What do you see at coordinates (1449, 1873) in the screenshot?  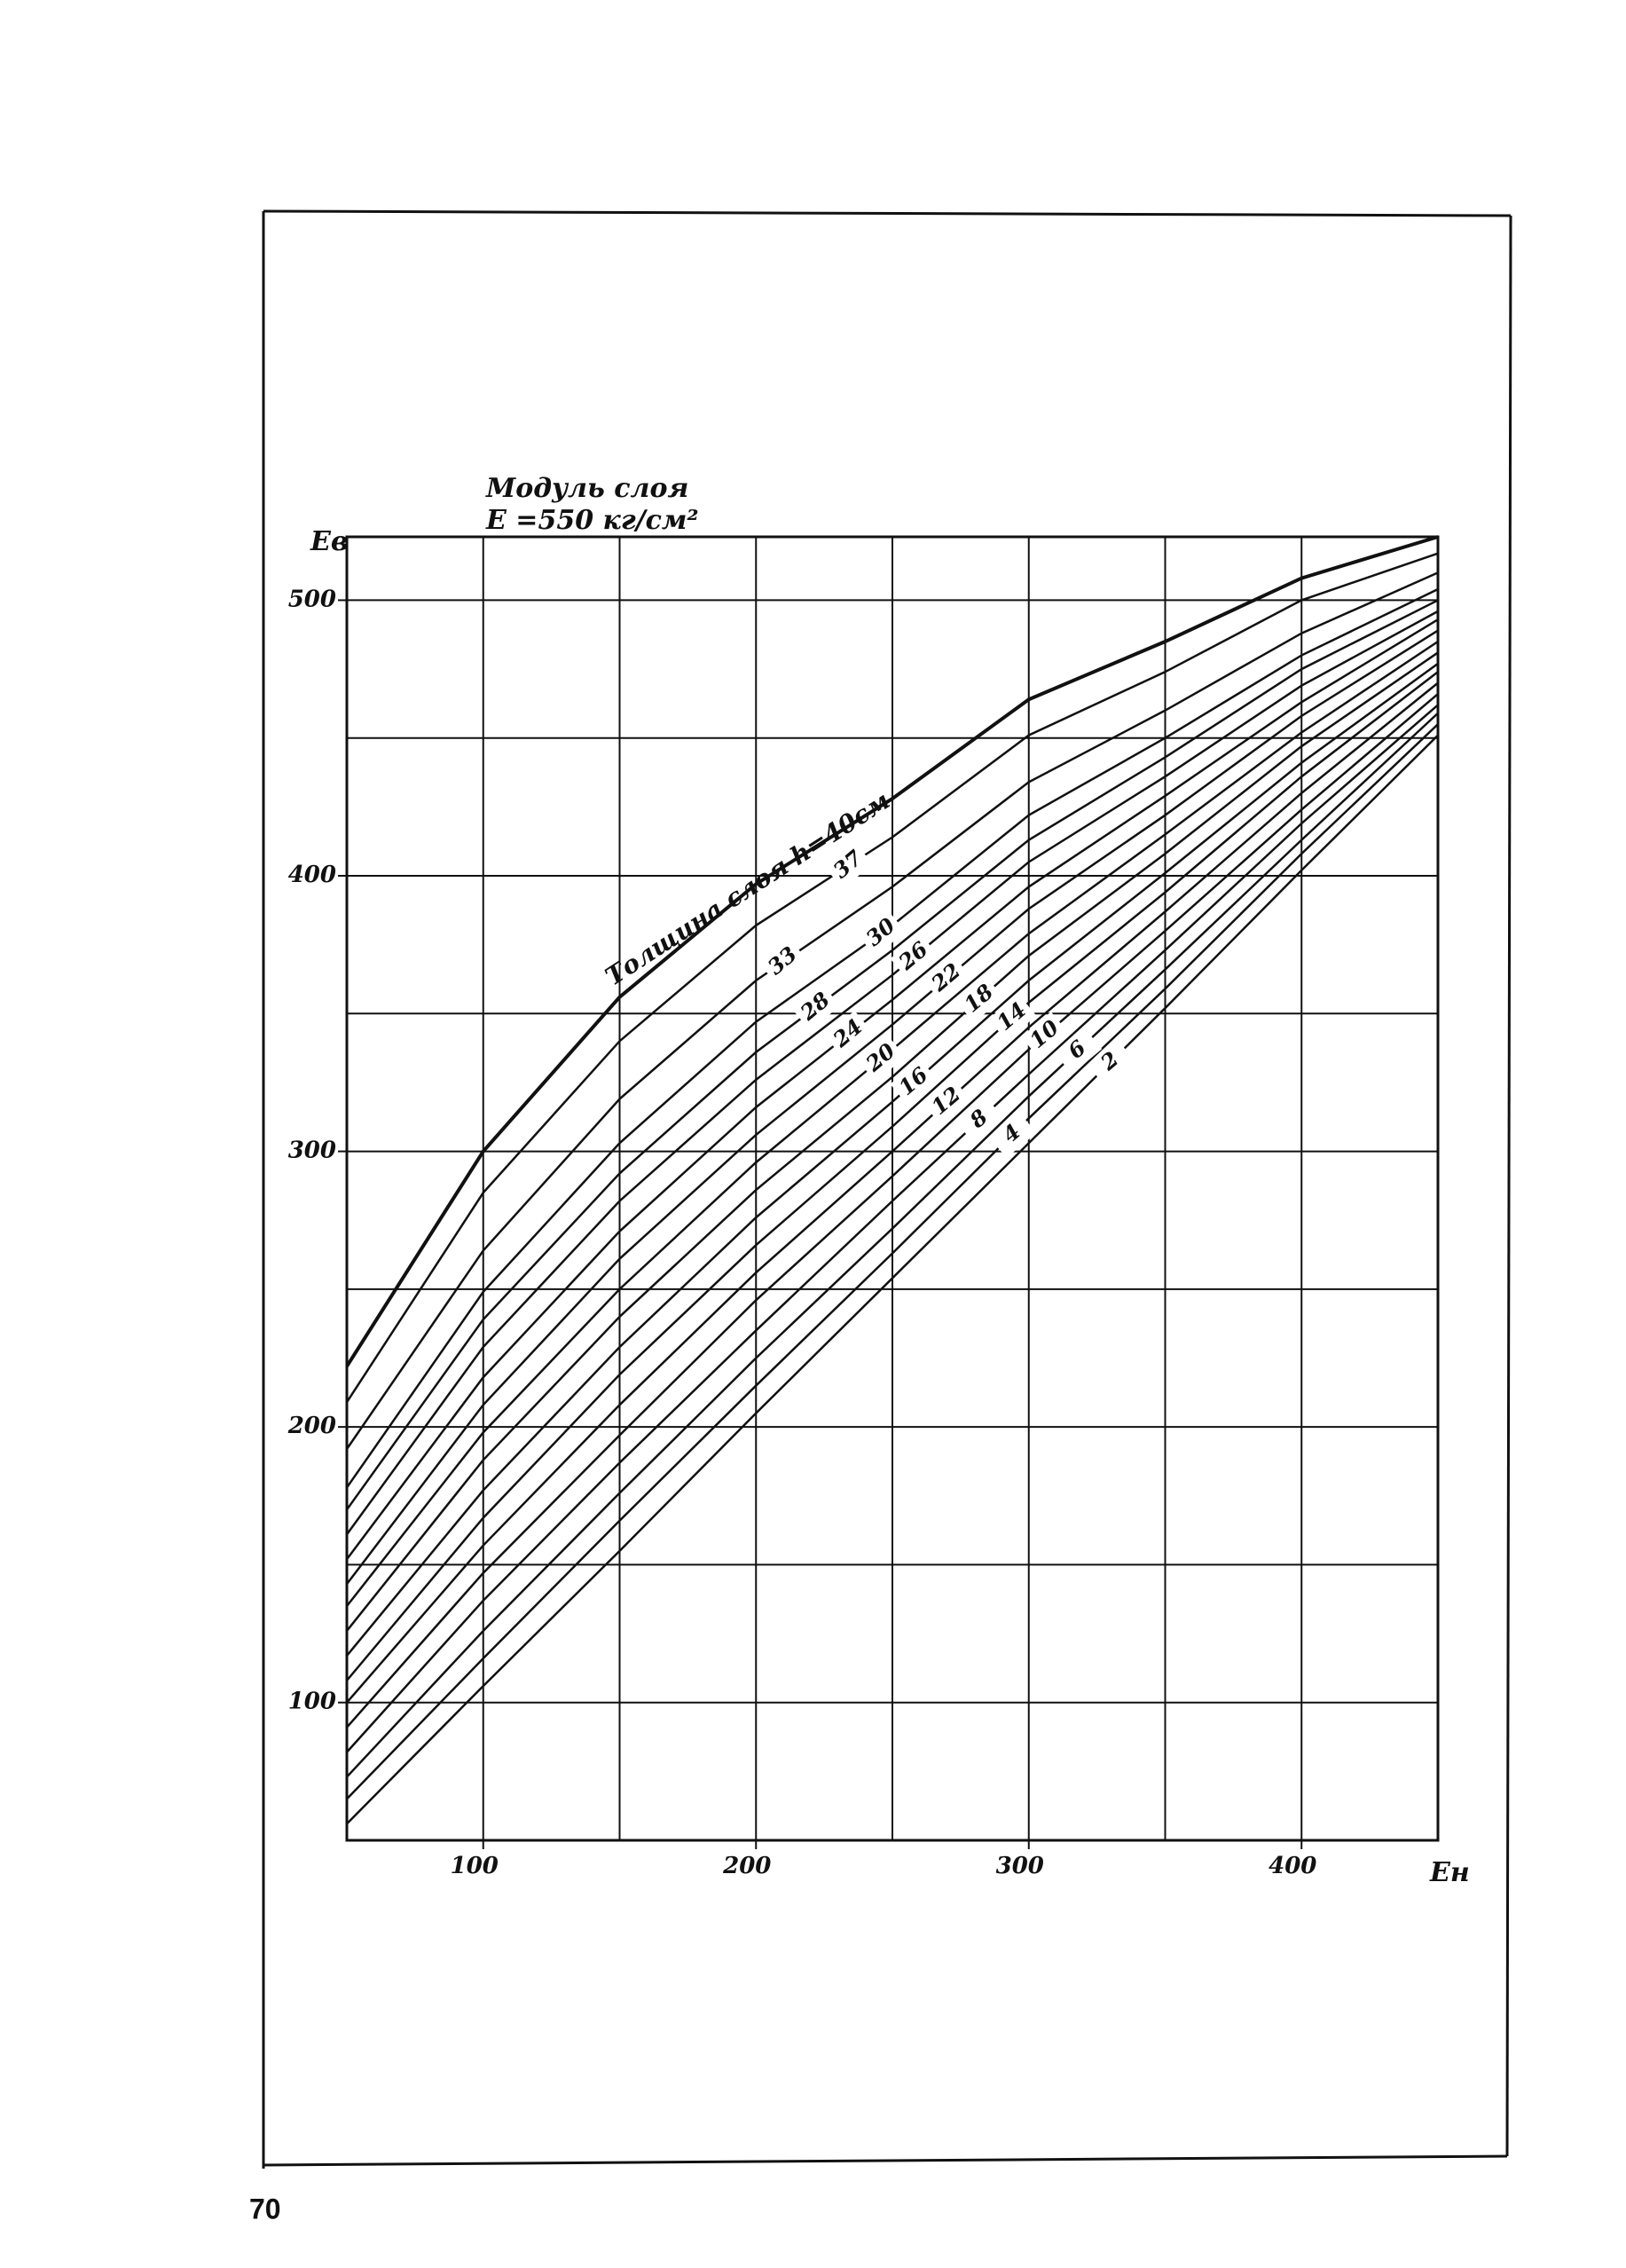 I see `x-axis-label: Eн` at bounding box center [1449, 1873].